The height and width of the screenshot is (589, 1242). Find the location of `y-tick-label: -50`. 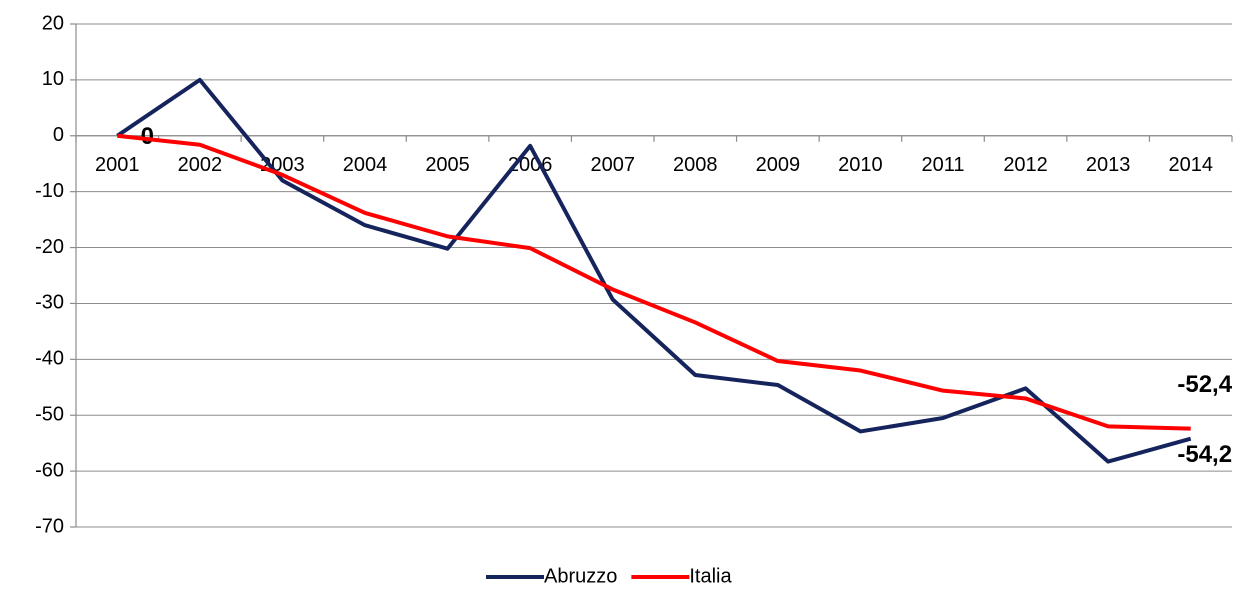

y-tick-label: -50 is located at coordinates (49, 415).